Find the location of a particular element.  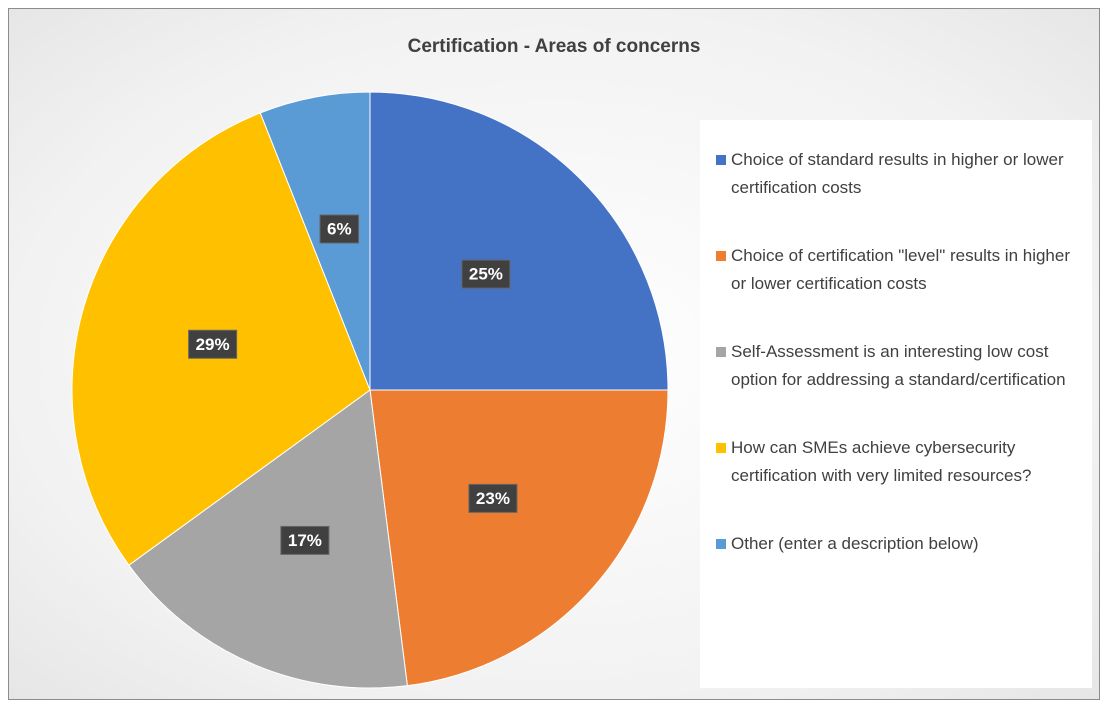

legend-label: Other (enter a description below) is located at coordinates (855, 543).